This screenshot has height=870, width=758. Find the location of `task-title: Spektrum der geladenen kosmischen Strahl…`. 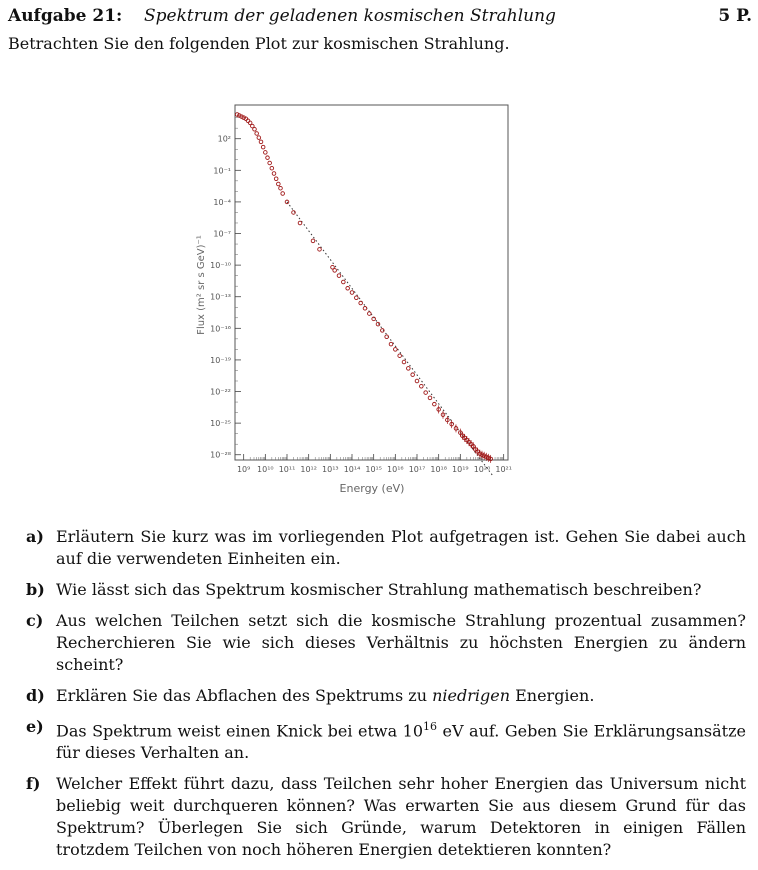

task-title: Spektrum der geladenen kosmischen Strahl… is located at coordinates (350, 16).